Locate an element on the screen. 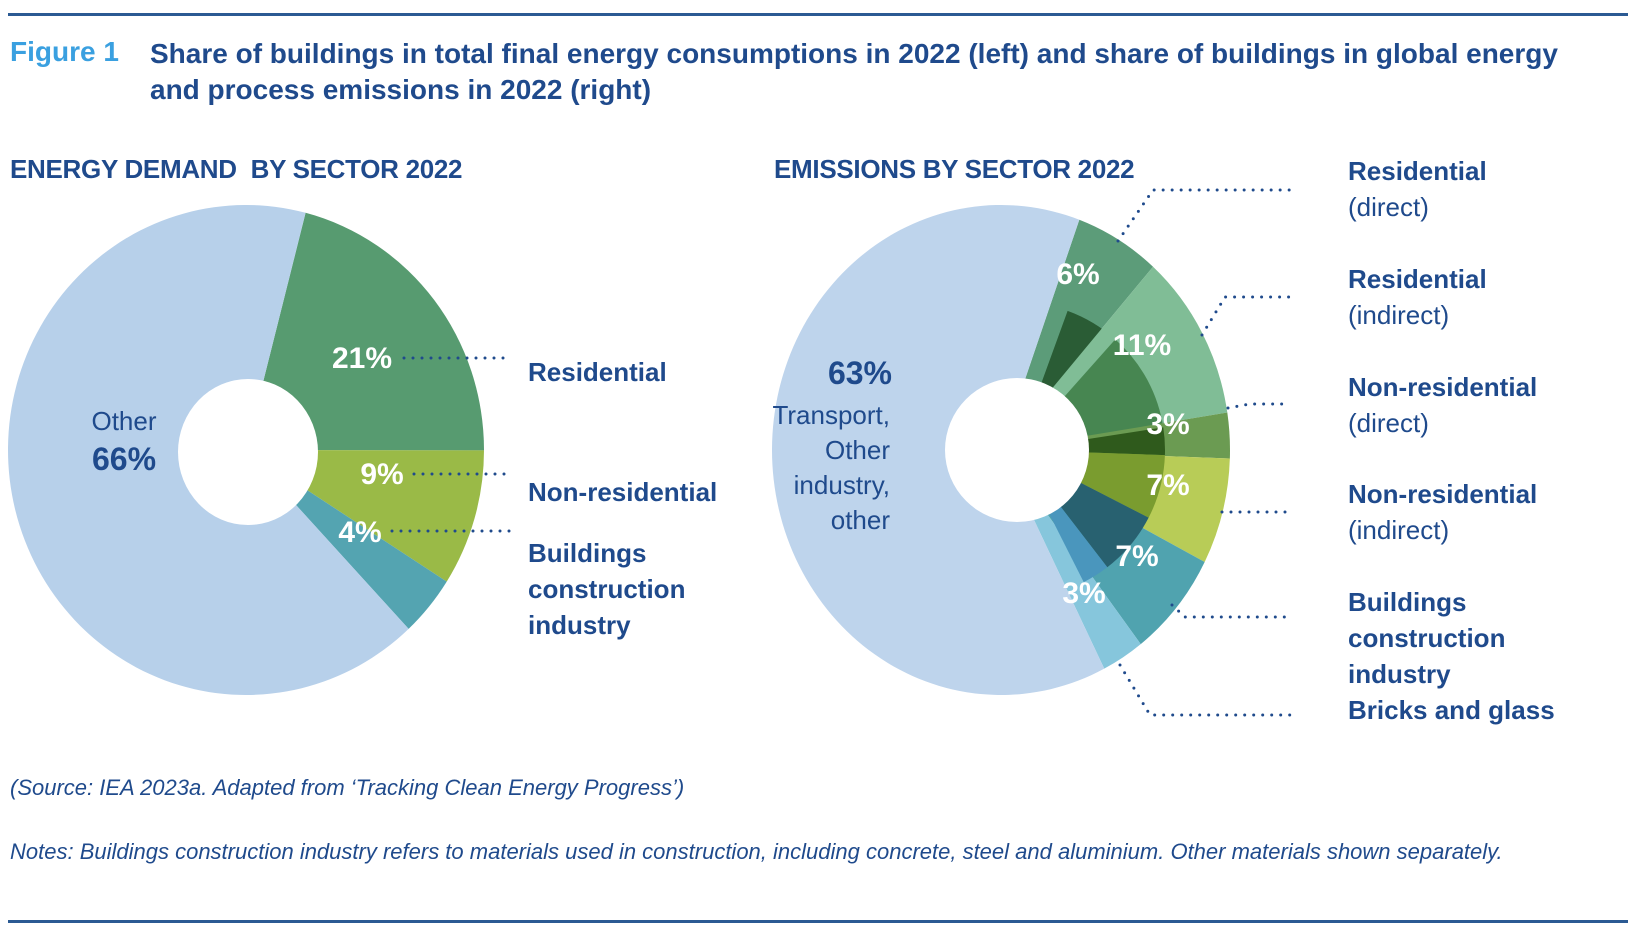 This screenshot has height=936, width=1628. legend-right-res-indirect: Residential (indirect) is located at coordinates (1417, 297).